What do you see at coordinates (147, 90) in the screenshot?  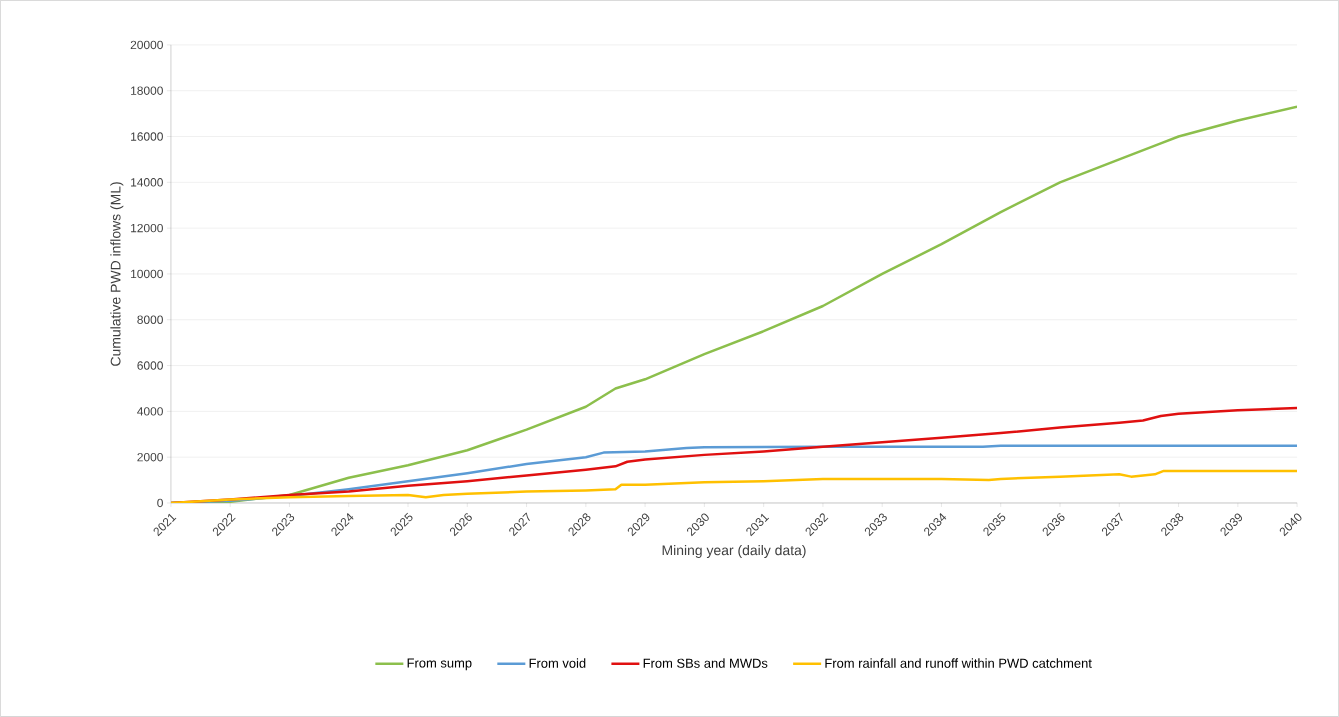 I see `y-tick-label: 18000` at bounding box center [147, 90].